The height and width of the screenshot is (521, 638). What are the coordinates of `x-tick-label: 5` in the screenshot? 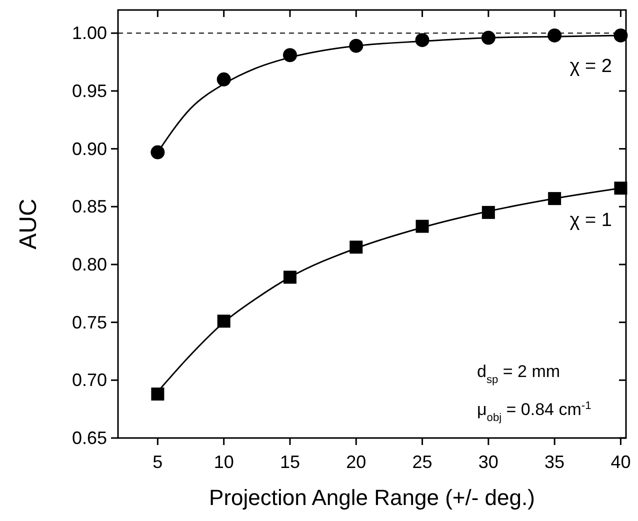 It's located at (157, 462).